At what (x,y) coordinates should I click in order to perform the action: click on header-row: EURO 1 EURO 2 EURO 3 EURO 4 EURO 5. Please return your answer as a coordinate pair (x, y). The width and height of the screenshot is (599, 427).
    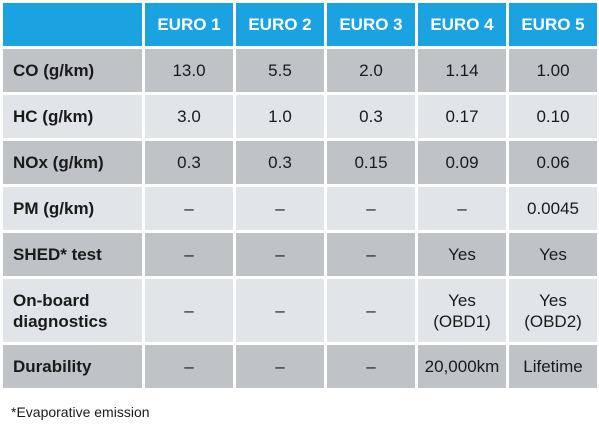
    Looking at the image, I should click on (300, 24).